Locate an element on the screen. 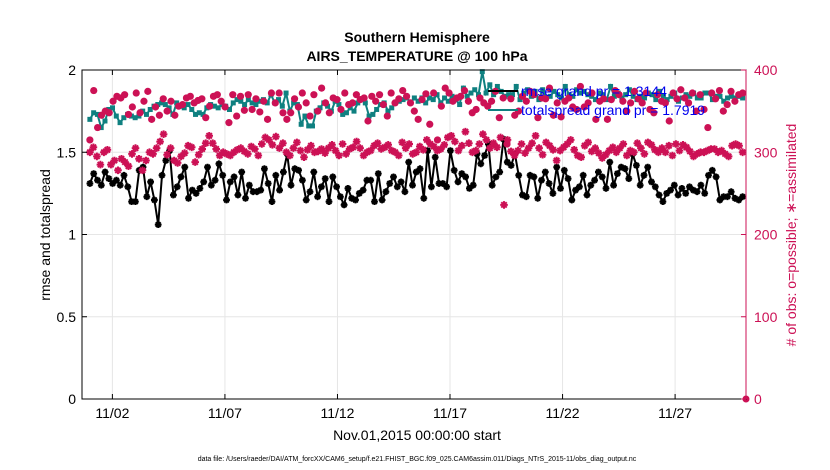  y-tick-label: 2 is located at coordinates (72, 70).